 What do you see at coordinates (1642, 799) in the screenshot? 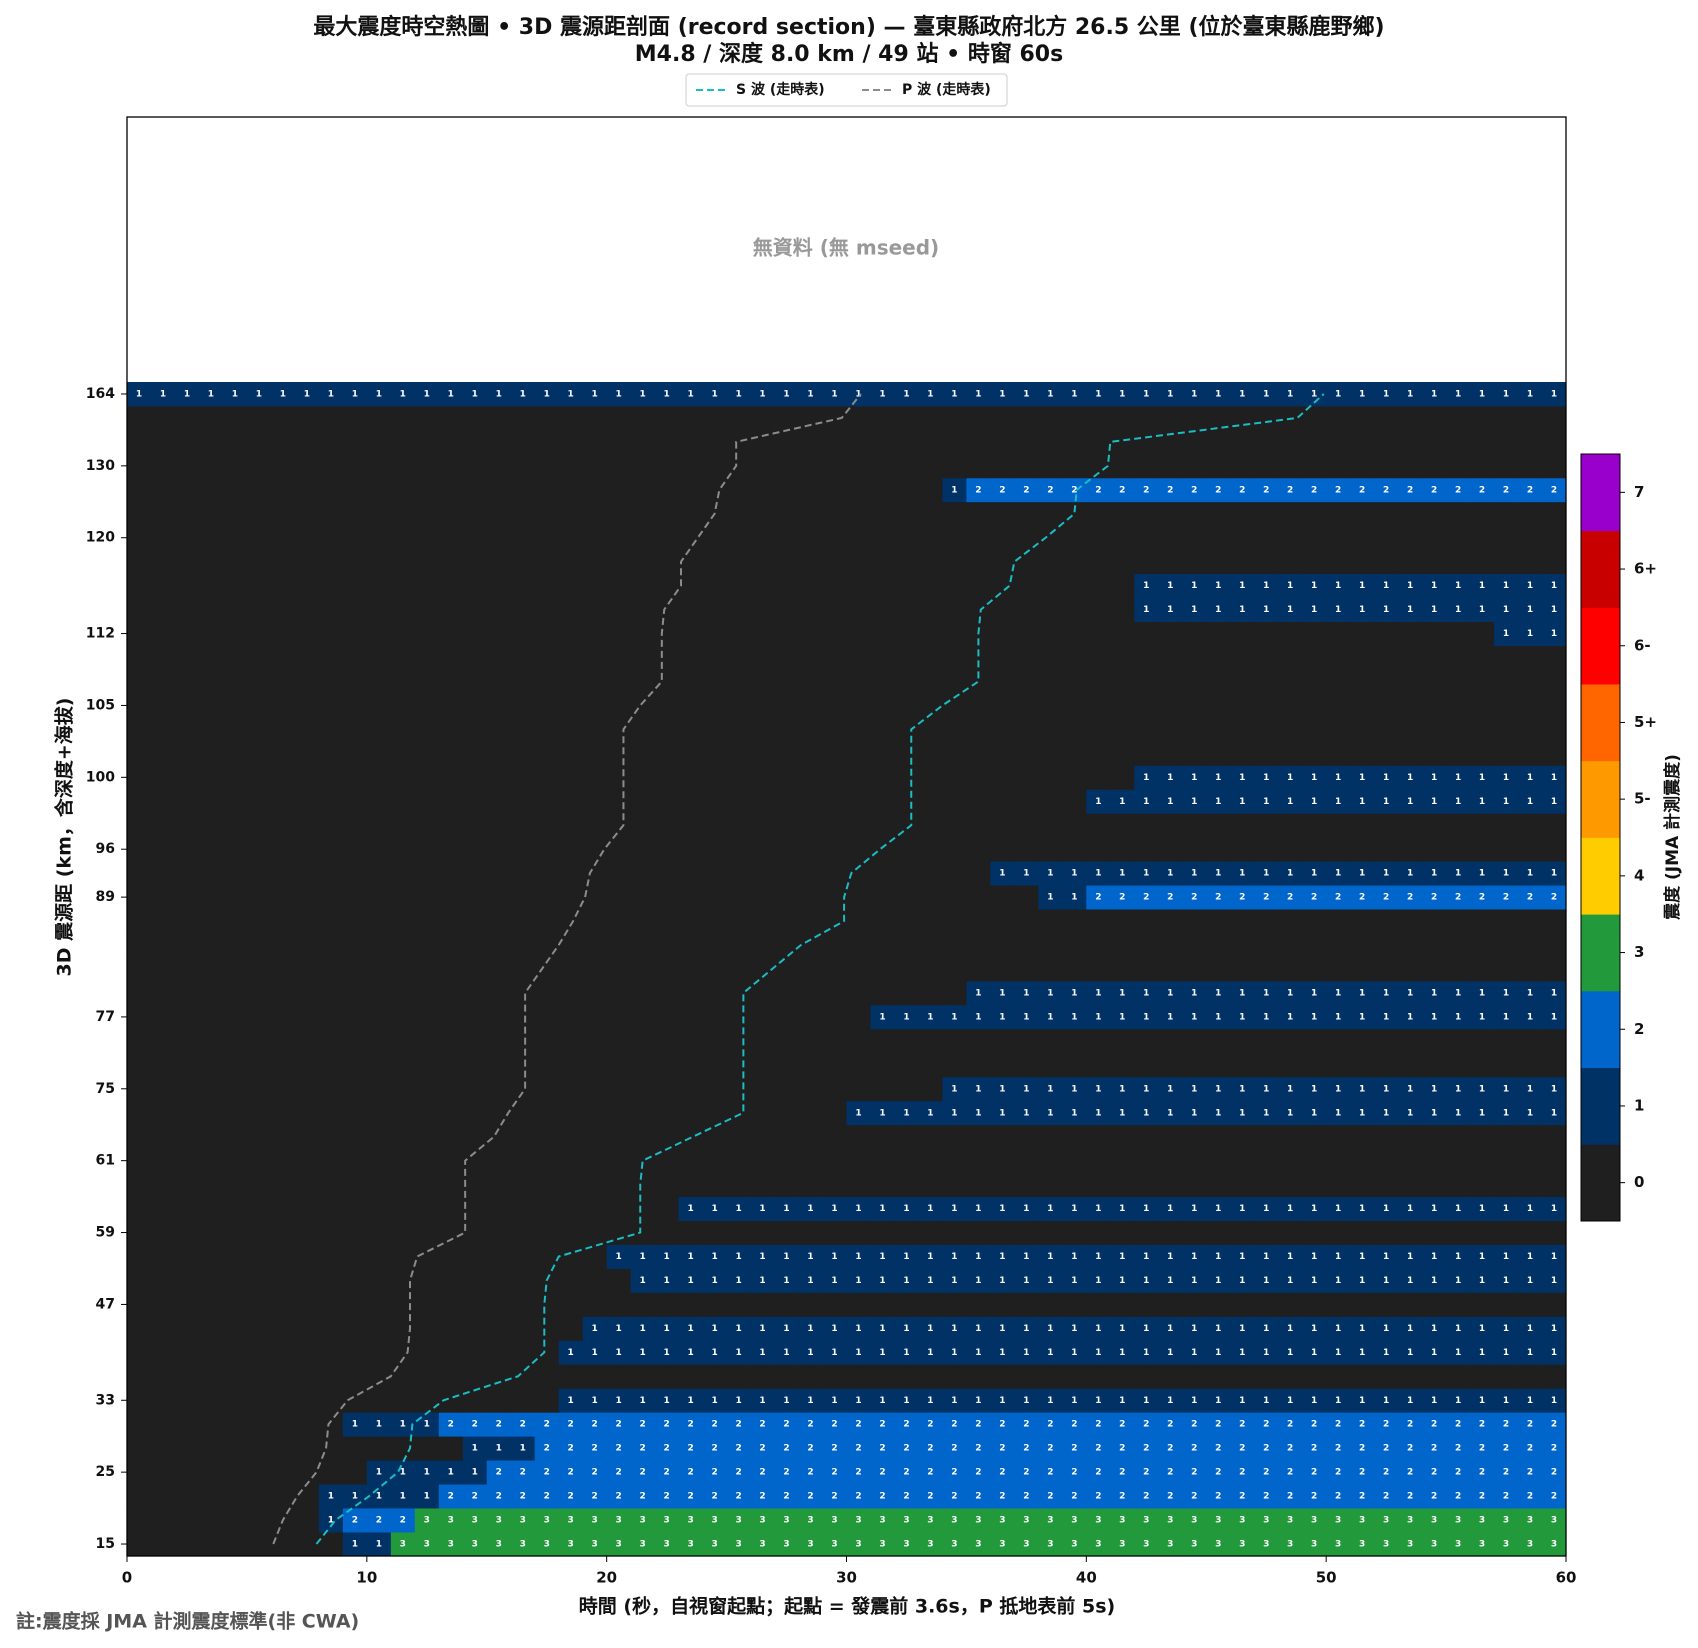
I see `colorbar-tick-label: 5-` at bounding box center [1642, 799].